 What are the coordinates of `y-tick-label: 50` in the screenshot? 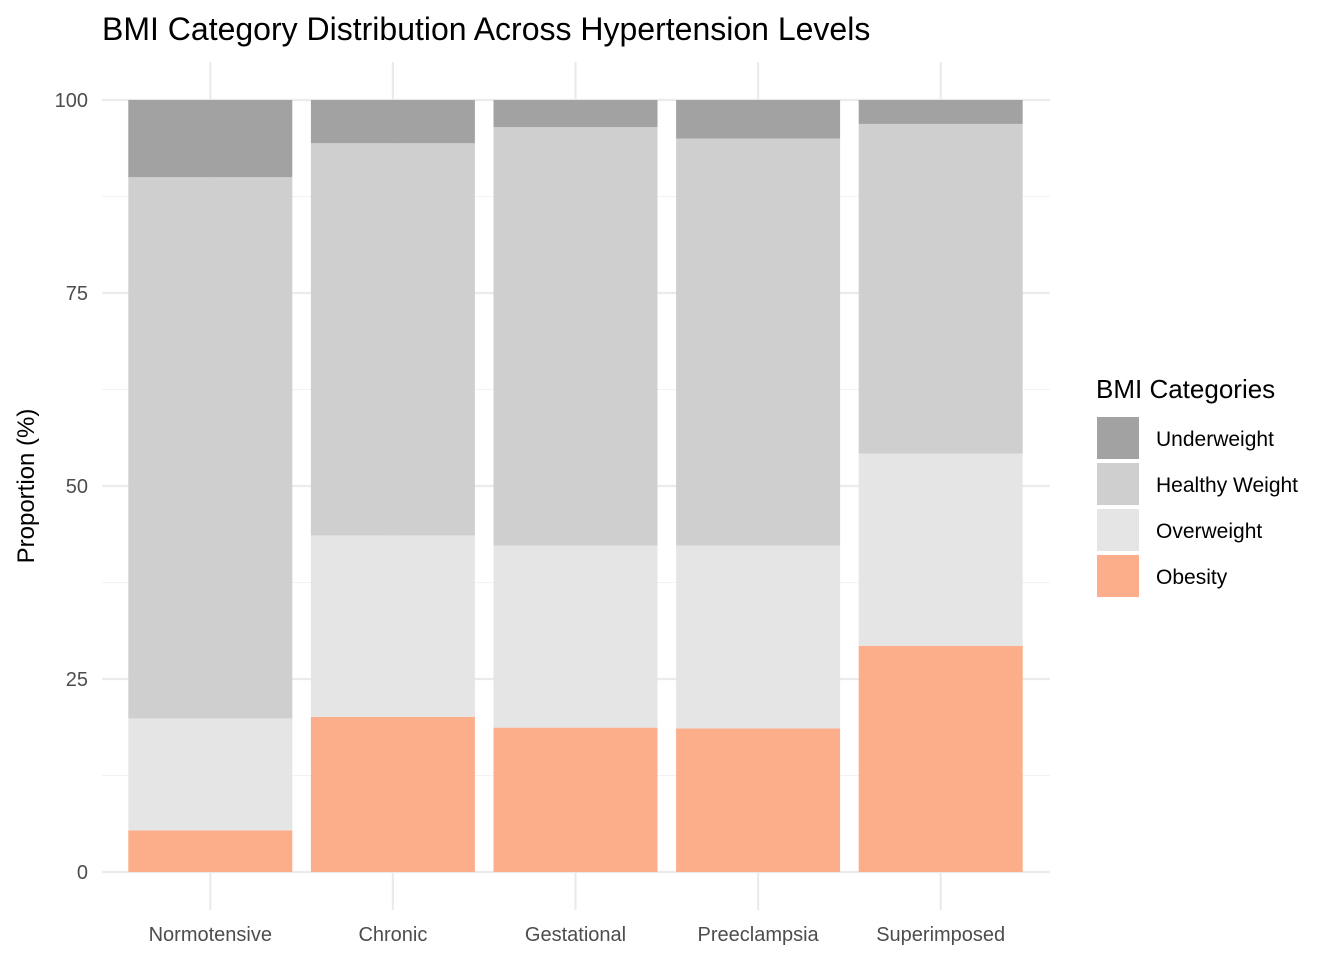 It's located at (77, 487).